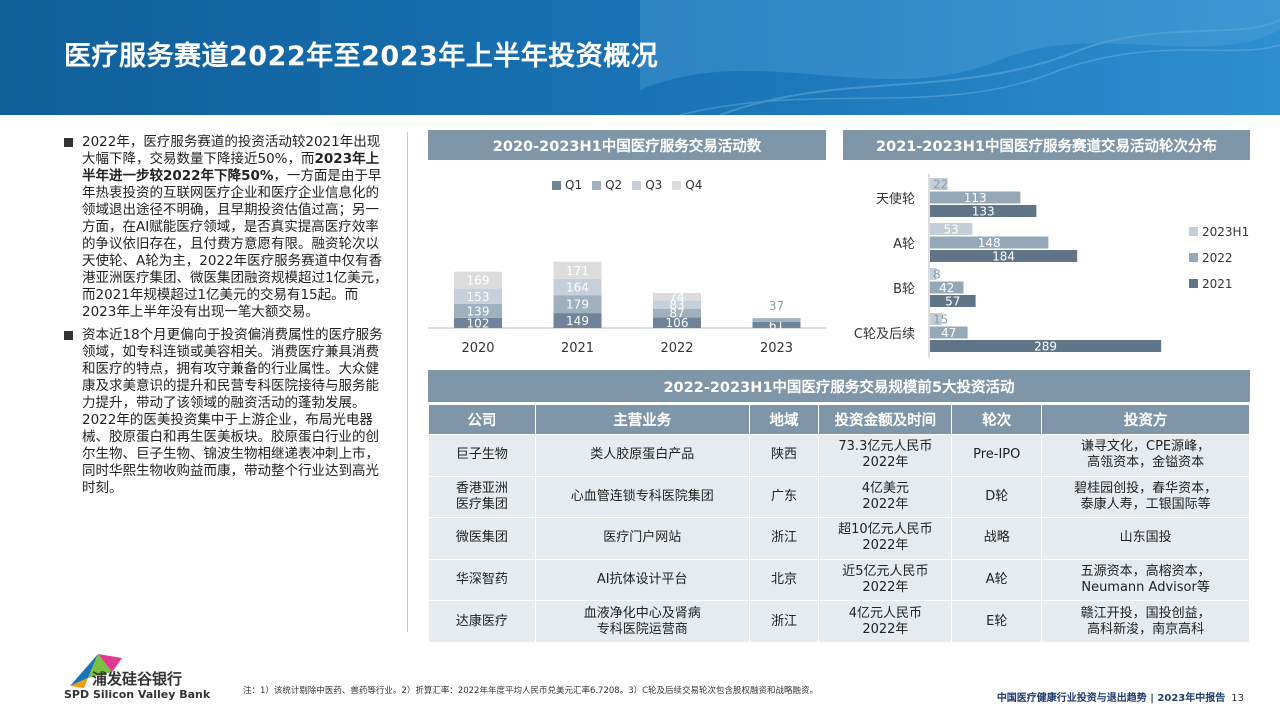 This screenshot has width=1280, height=720. What do you see at coordinates (577, 348) in the screenshot?
I see `x-tick-label: 2021` at bounding box center [577, 348].